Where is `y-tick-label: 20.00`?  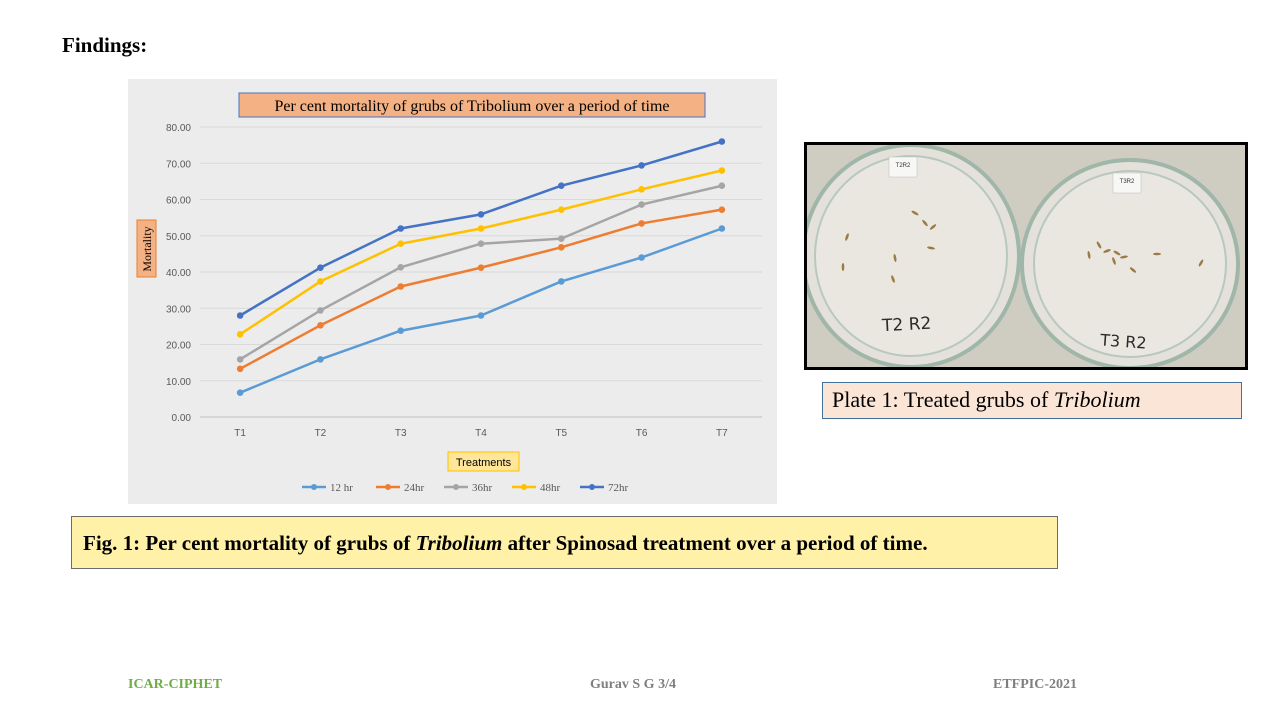
y-tick-label: 20.00 is located at coordinates (178, 346).